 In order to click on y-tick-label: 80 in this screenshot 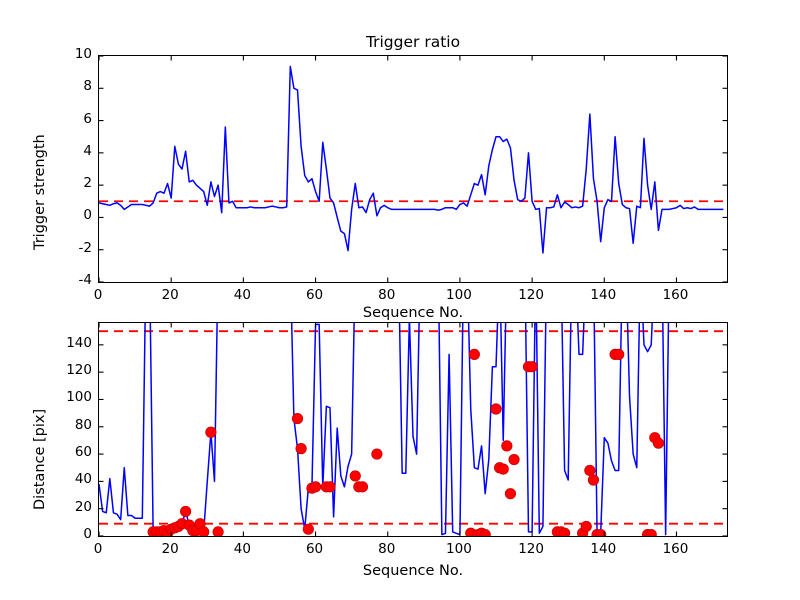, I will do `click(83, 424)`.